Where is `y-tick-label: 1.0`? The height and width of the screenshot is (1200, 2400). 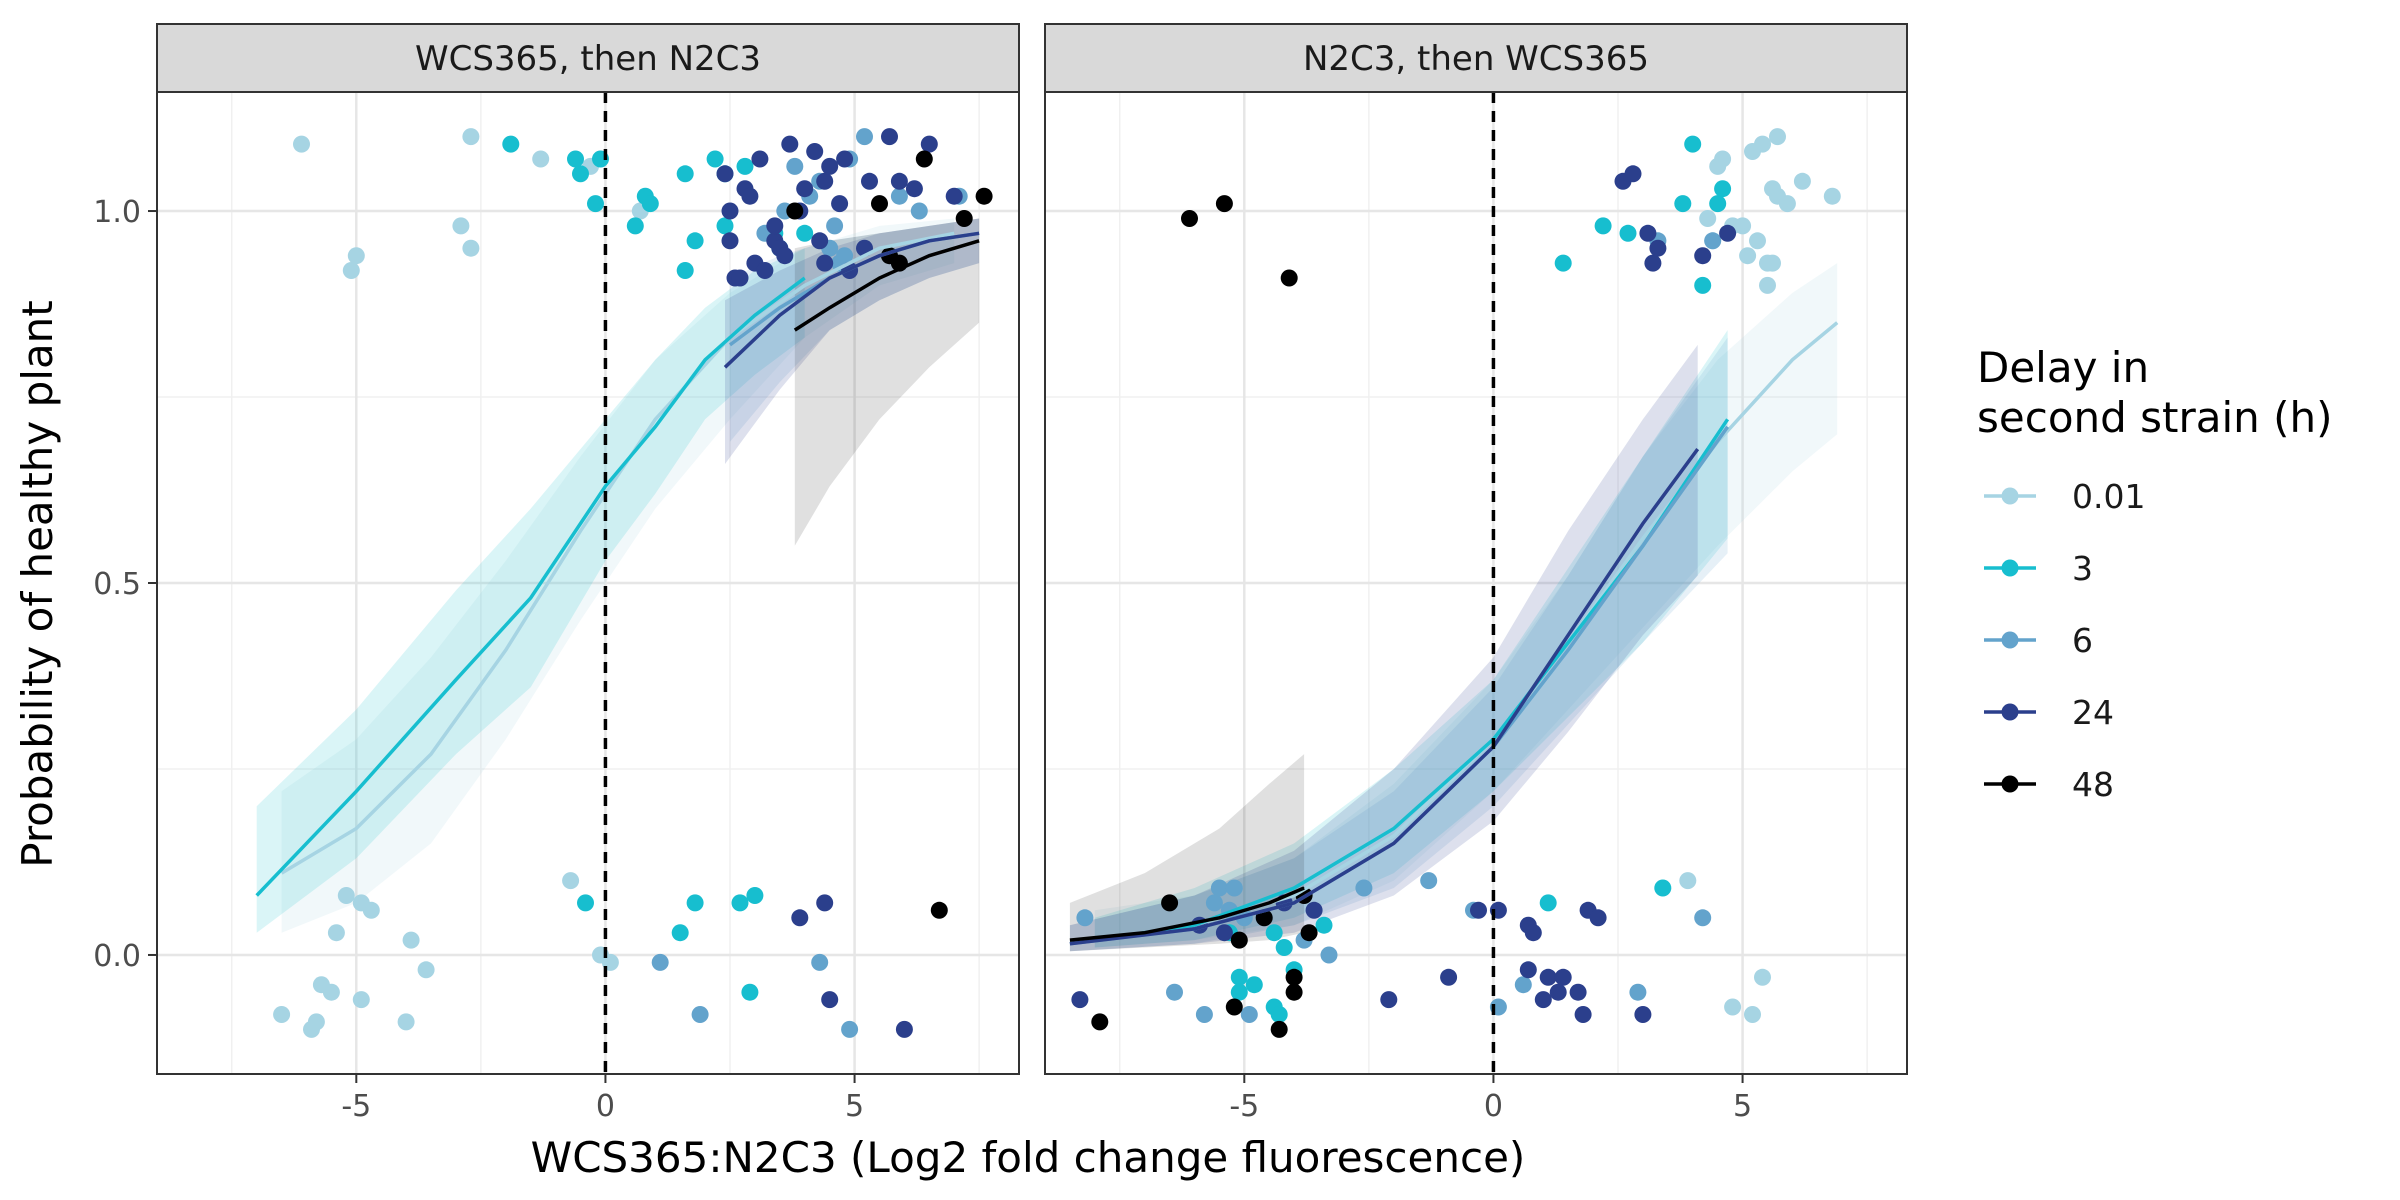
y-tick-label: 1.0 is located at coordinates (117, 212).